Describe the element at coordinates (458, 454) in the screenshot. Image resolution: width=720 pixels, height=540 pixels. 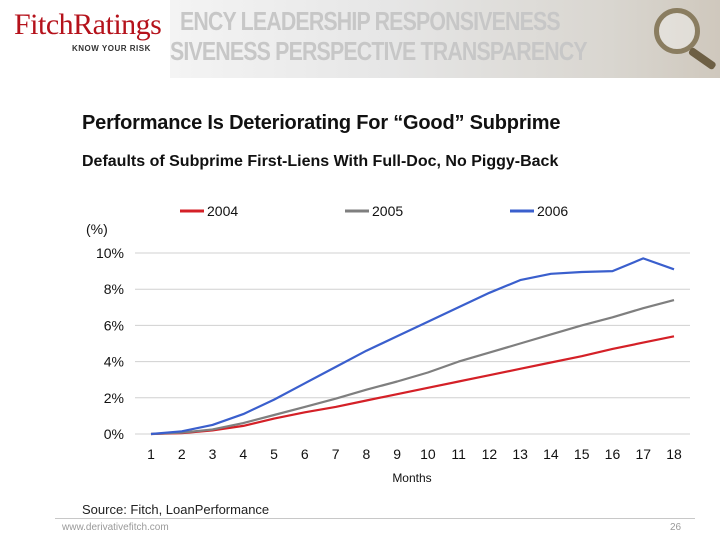
I see `x-tick-label: 11` at that location.